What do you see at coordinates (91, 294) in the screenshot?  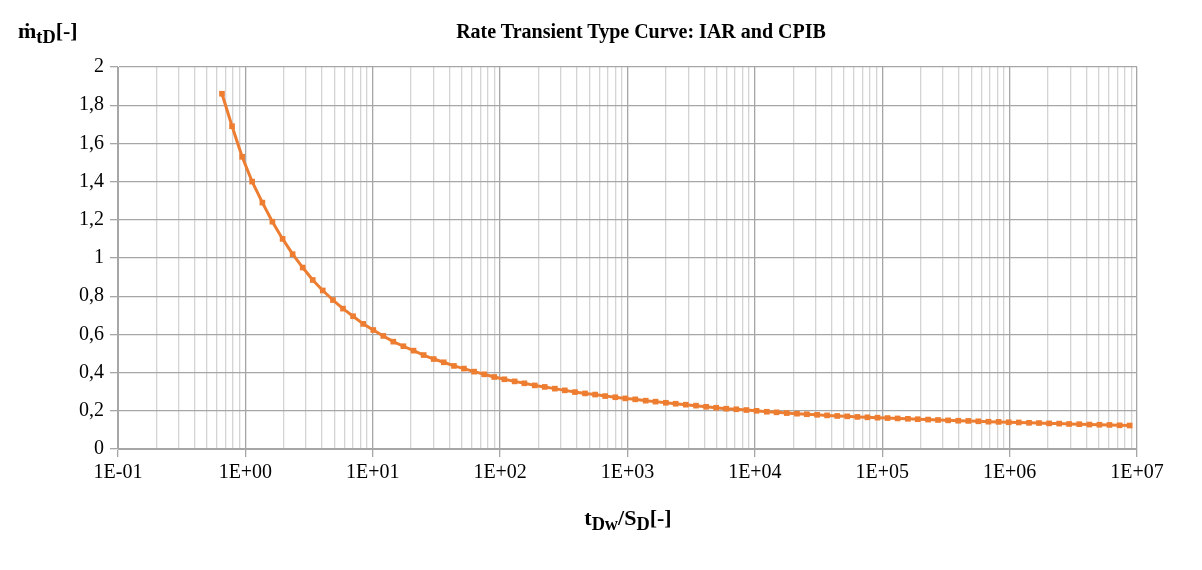 I see `y-tick-label: 0,8` at bounding box center [91, 294].